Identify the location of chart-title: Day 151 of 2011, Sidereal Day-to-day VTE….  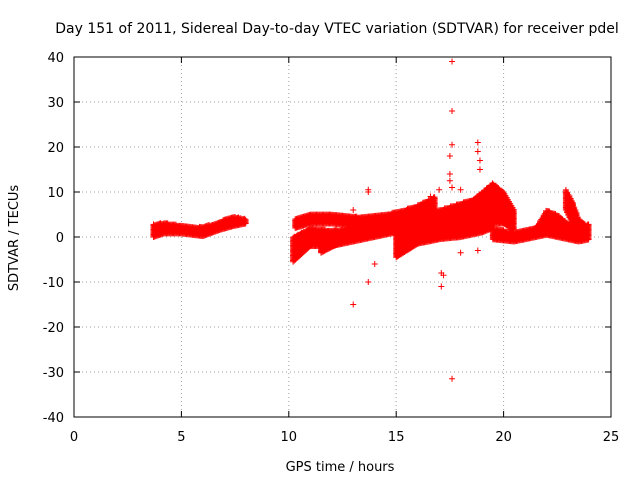
(337, 29).